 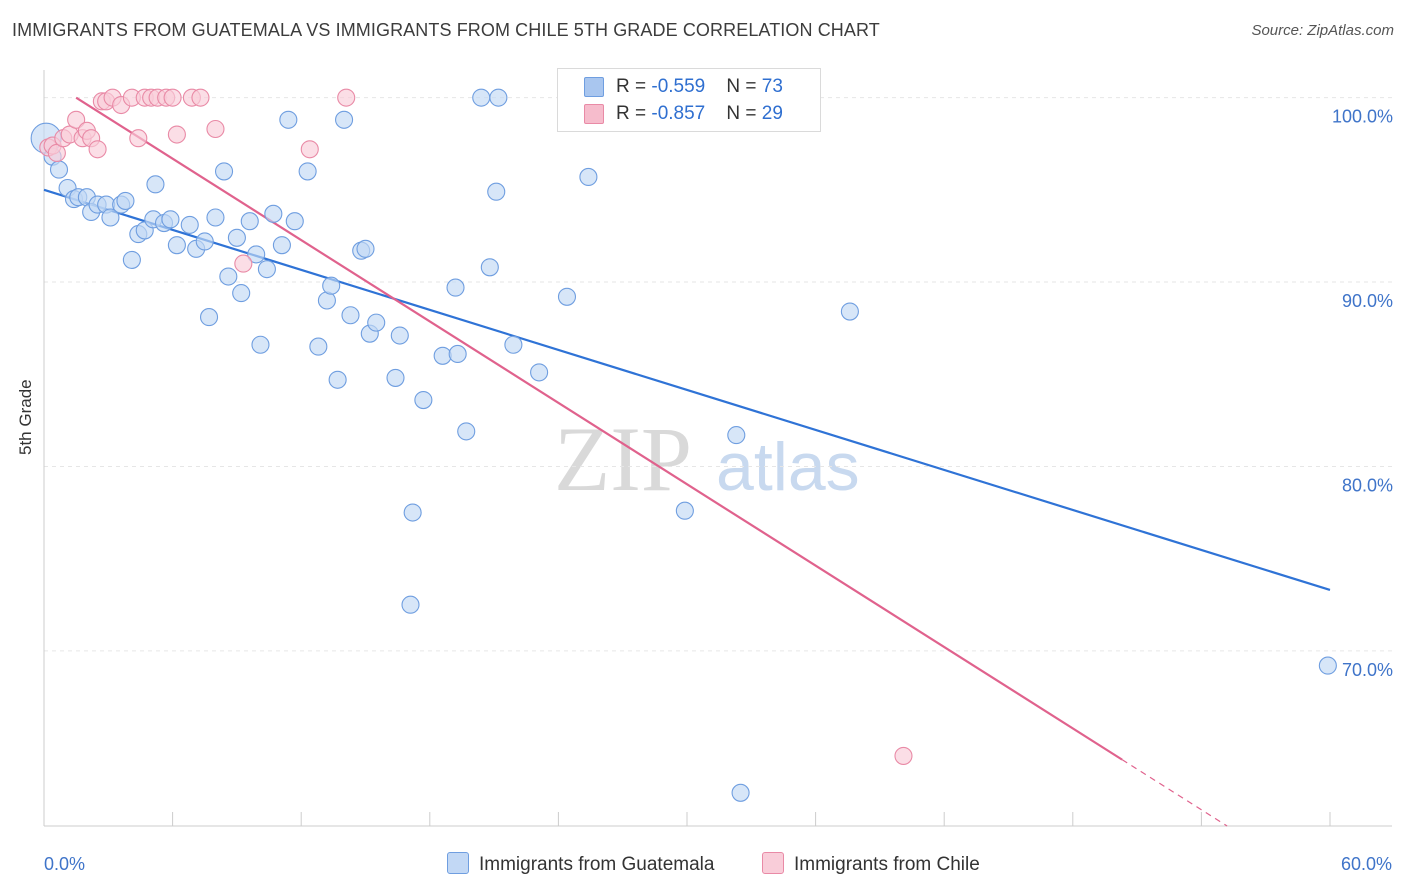 What do you see at coordinates (1362, 393) in the screenshot?
I see `y-tick-labels: 70.0% 80.0% 90.0% 100.0%` at bounding box center [1362, 393].